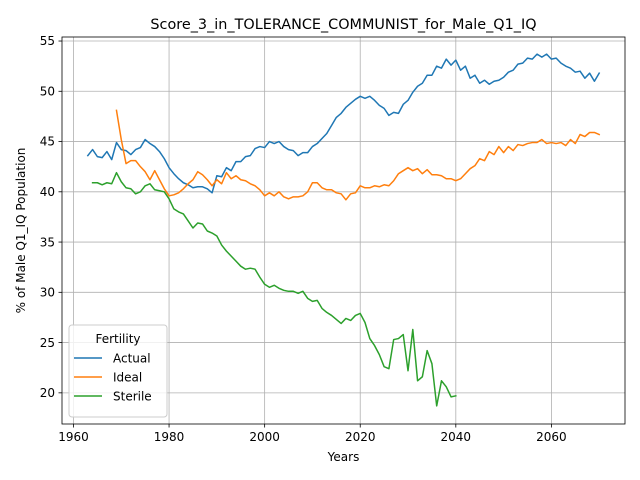  I want to click on x-tick-label: 2000, so click(264, 437).